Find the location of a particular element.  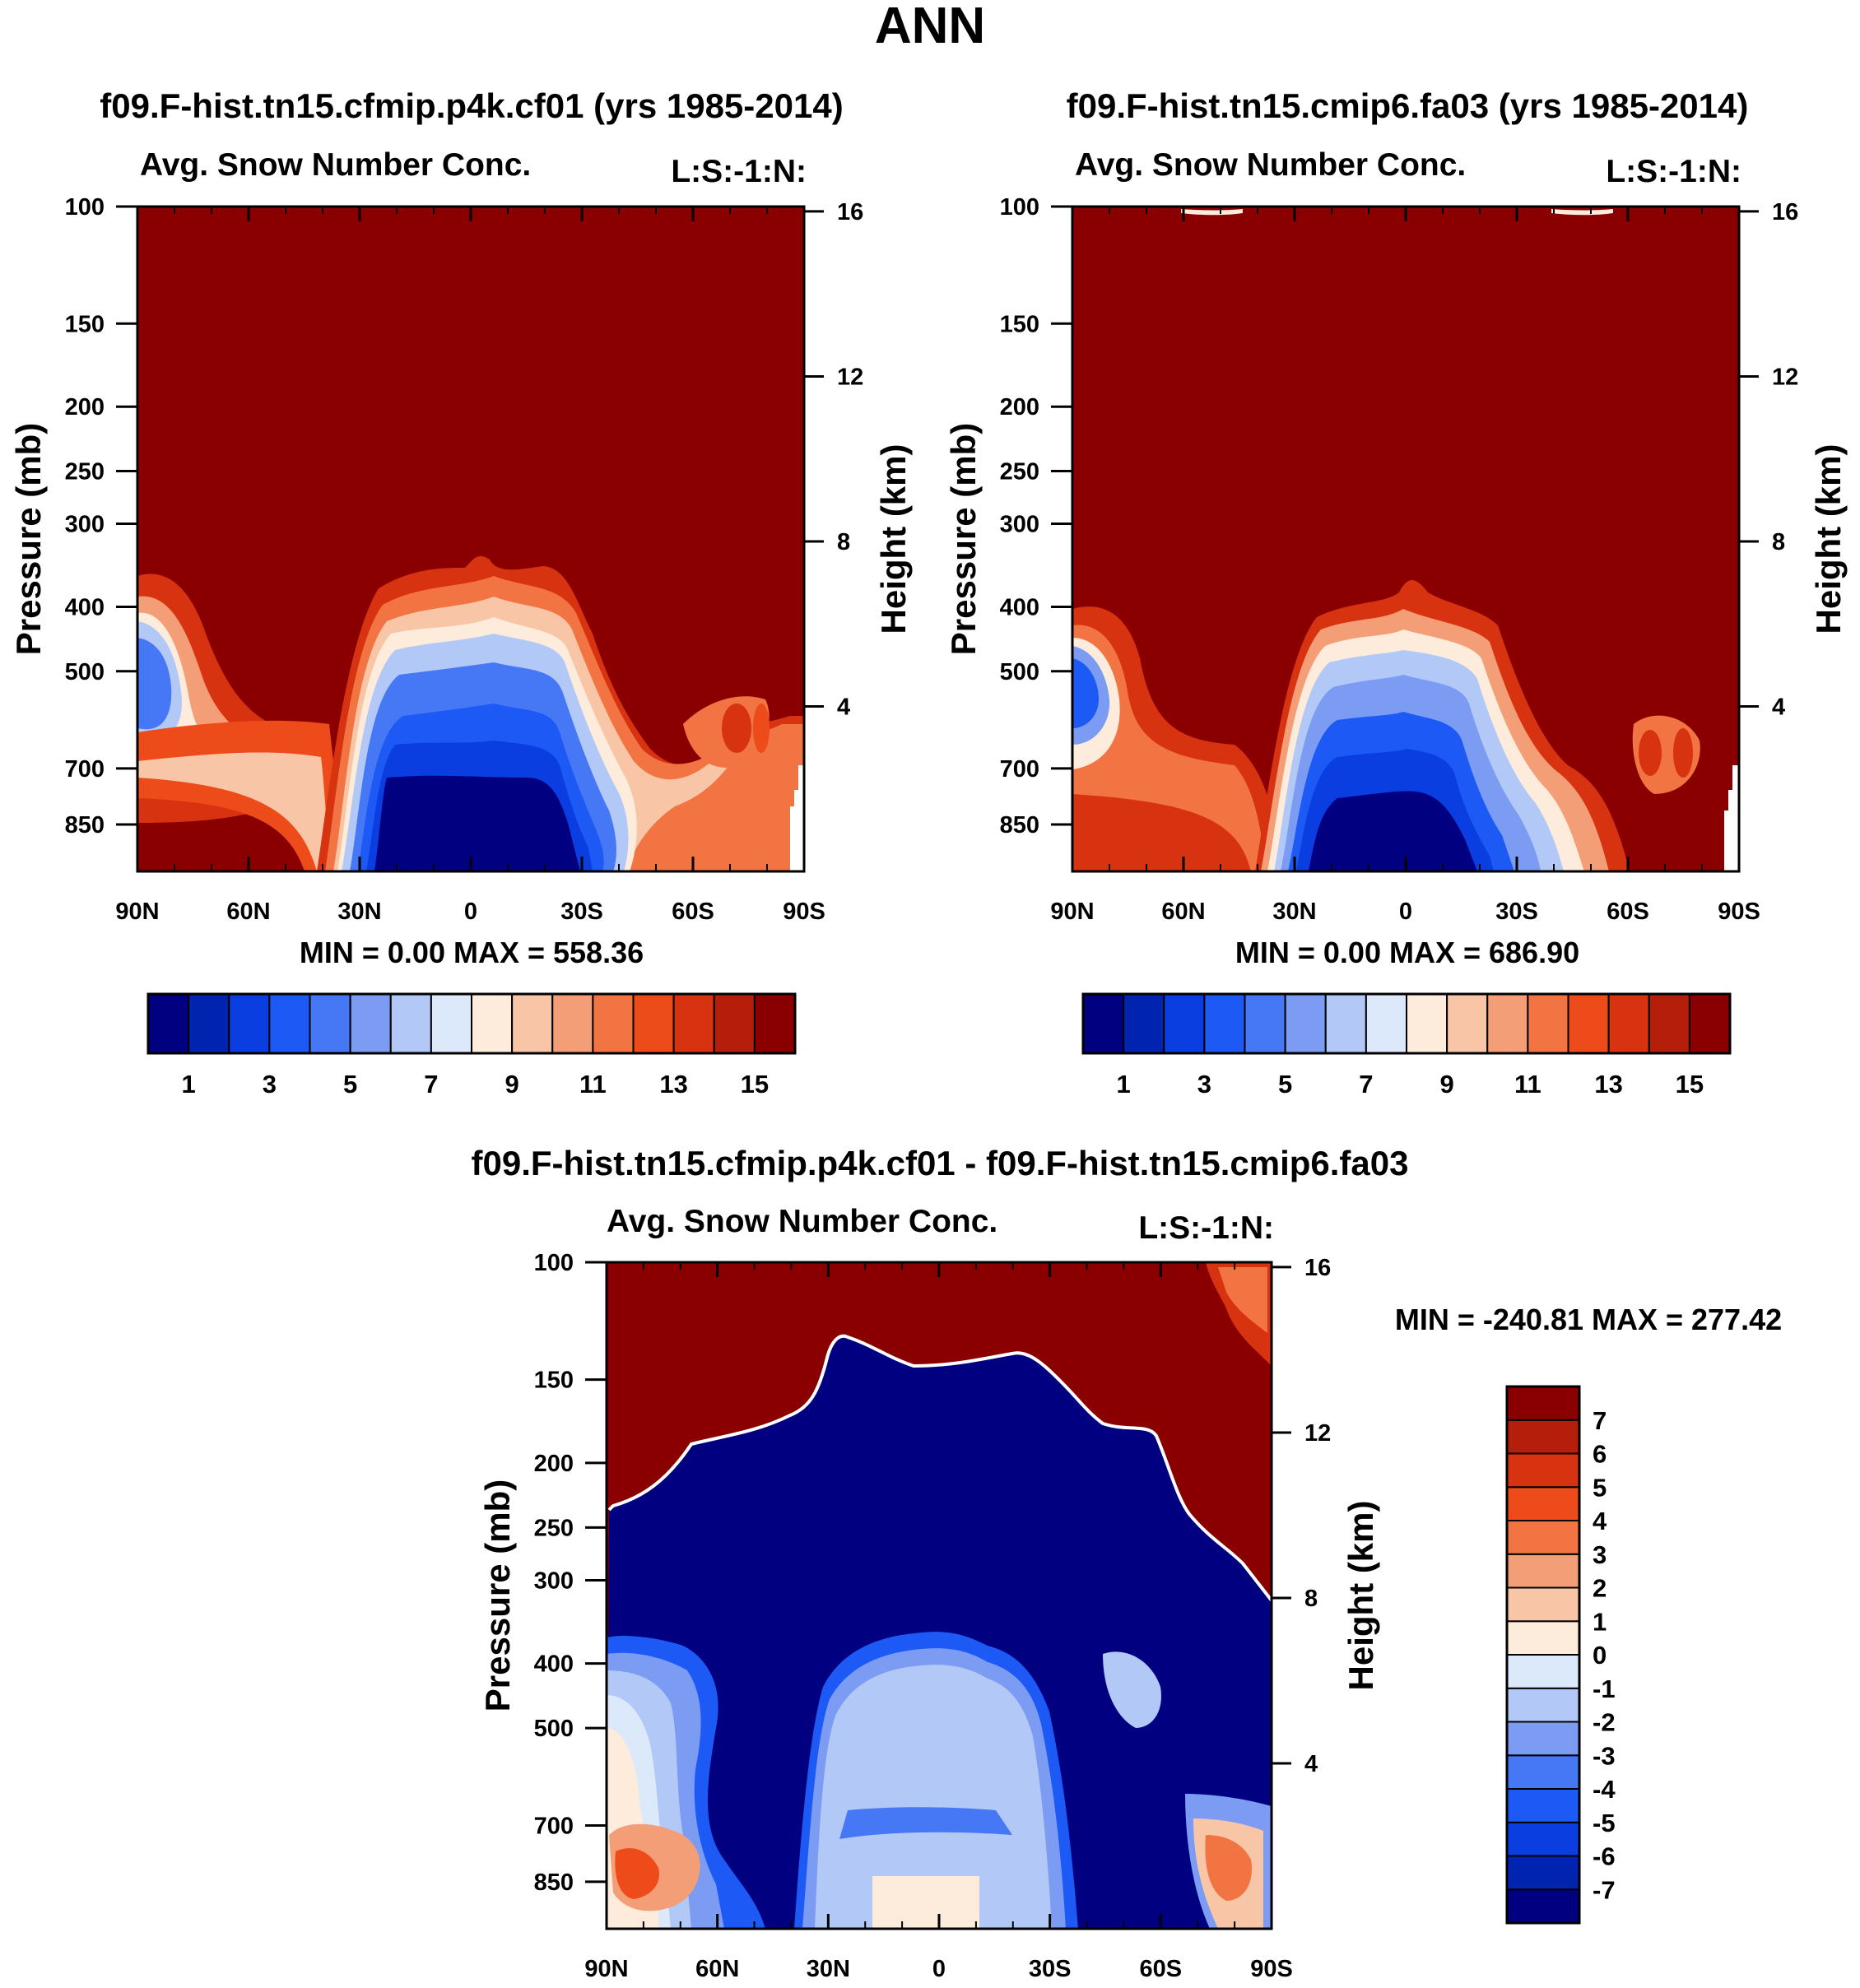

y-tick-label: 850 is located at coordinates (85, 825).